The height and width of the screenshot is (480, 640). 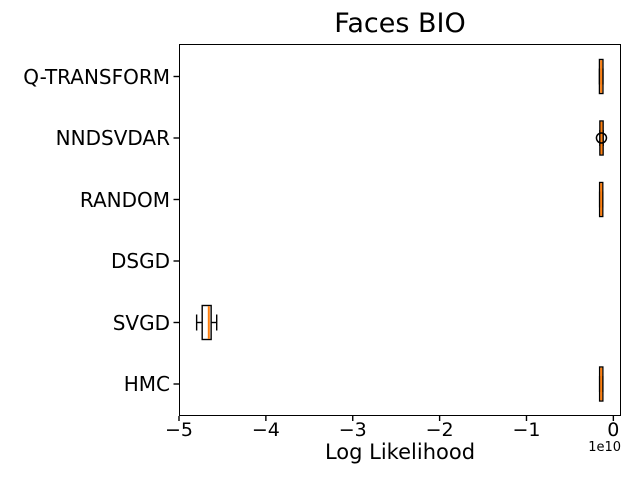 What do you see at coordinates (141, 322) in the screenshot?
I see `y-tick-label-svgd: SVGD` at bounding box center [141, 322].